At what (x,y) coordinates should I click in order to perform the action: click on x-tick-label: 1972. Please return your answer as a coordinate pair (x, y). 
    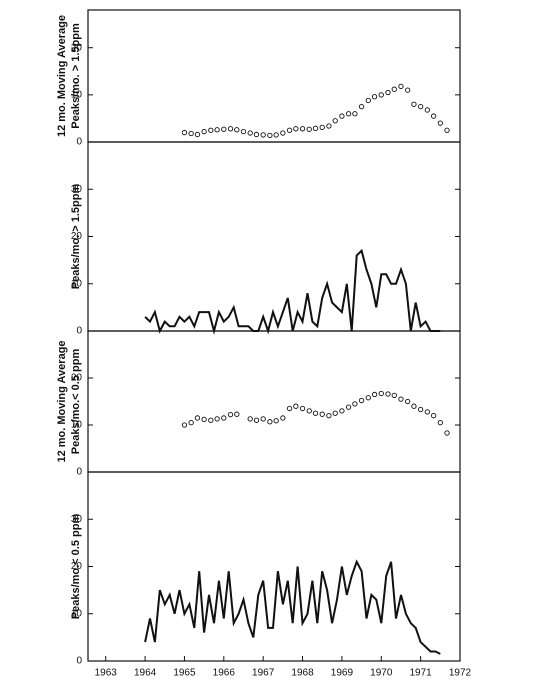
    Looking at the image, I should click on (460, 673).